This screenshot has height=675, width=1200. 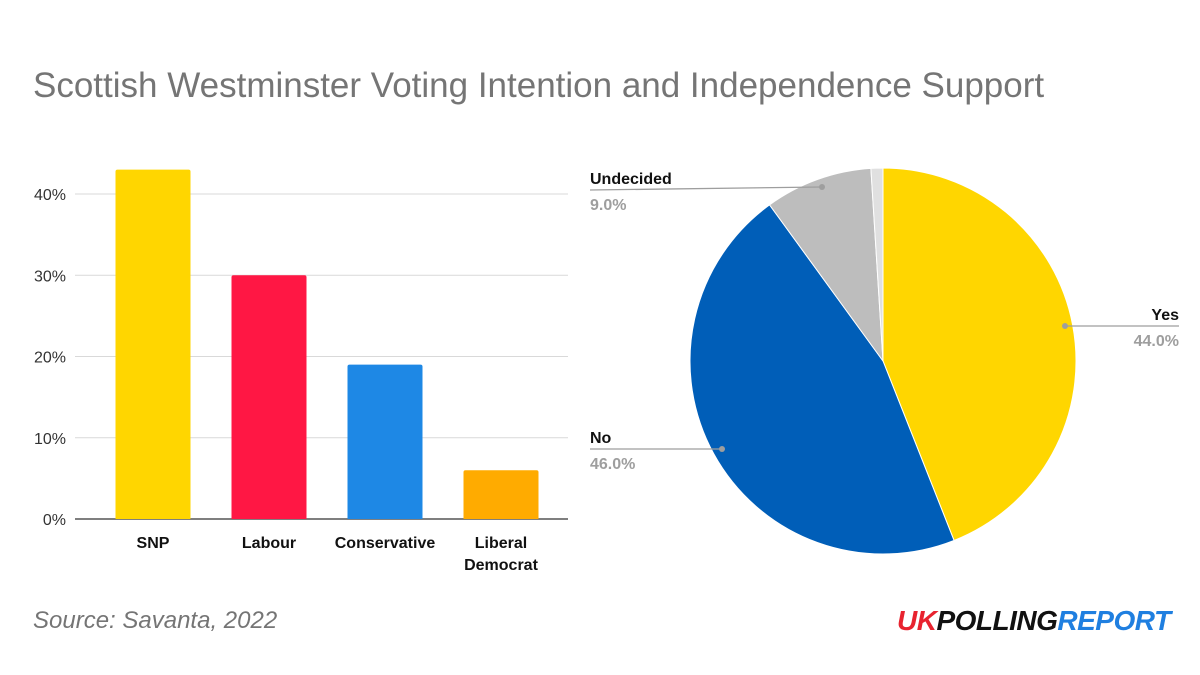 What do you see at coordinates (269, 543) in the screenshot?
I see `x-category-label: Labour` at bounding box center [269, 543].